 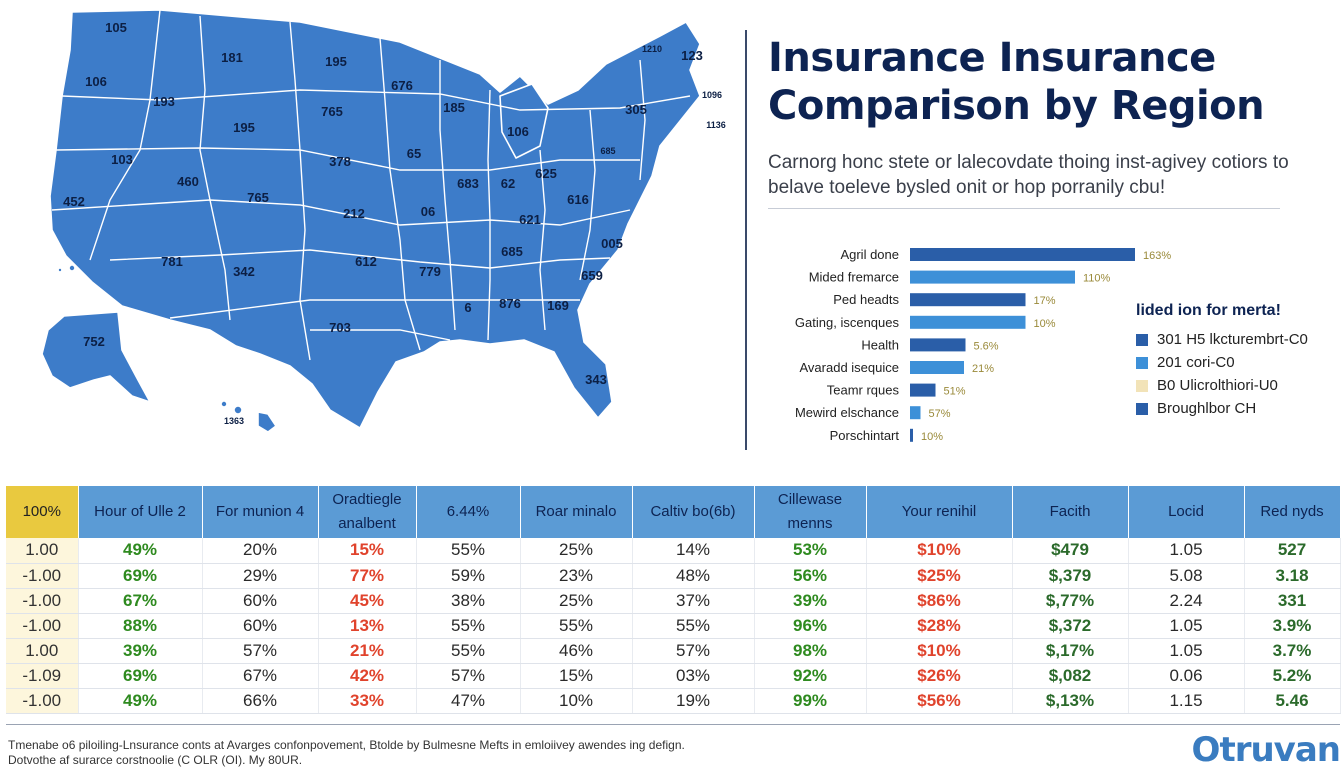 I want to click on map-state-label: 195, so click(x=336, y=61).